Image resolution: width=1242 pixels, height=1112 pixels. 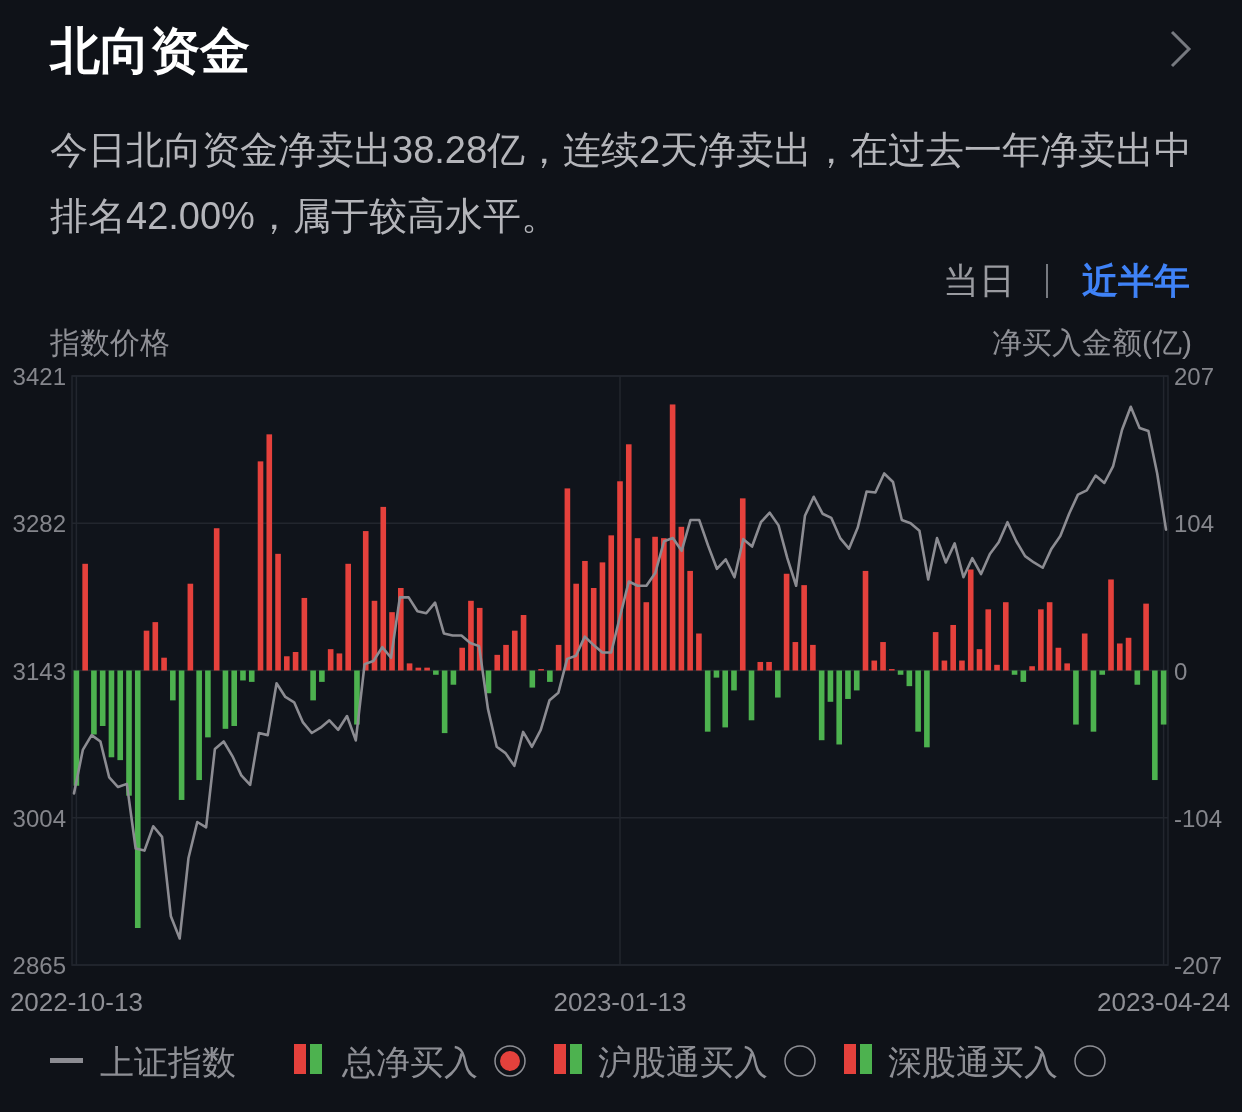 What do you see at coordinates (1198, 819) in the screenshot?
I see `y2-tick-label: -104` at bounding box center [1198, 819].